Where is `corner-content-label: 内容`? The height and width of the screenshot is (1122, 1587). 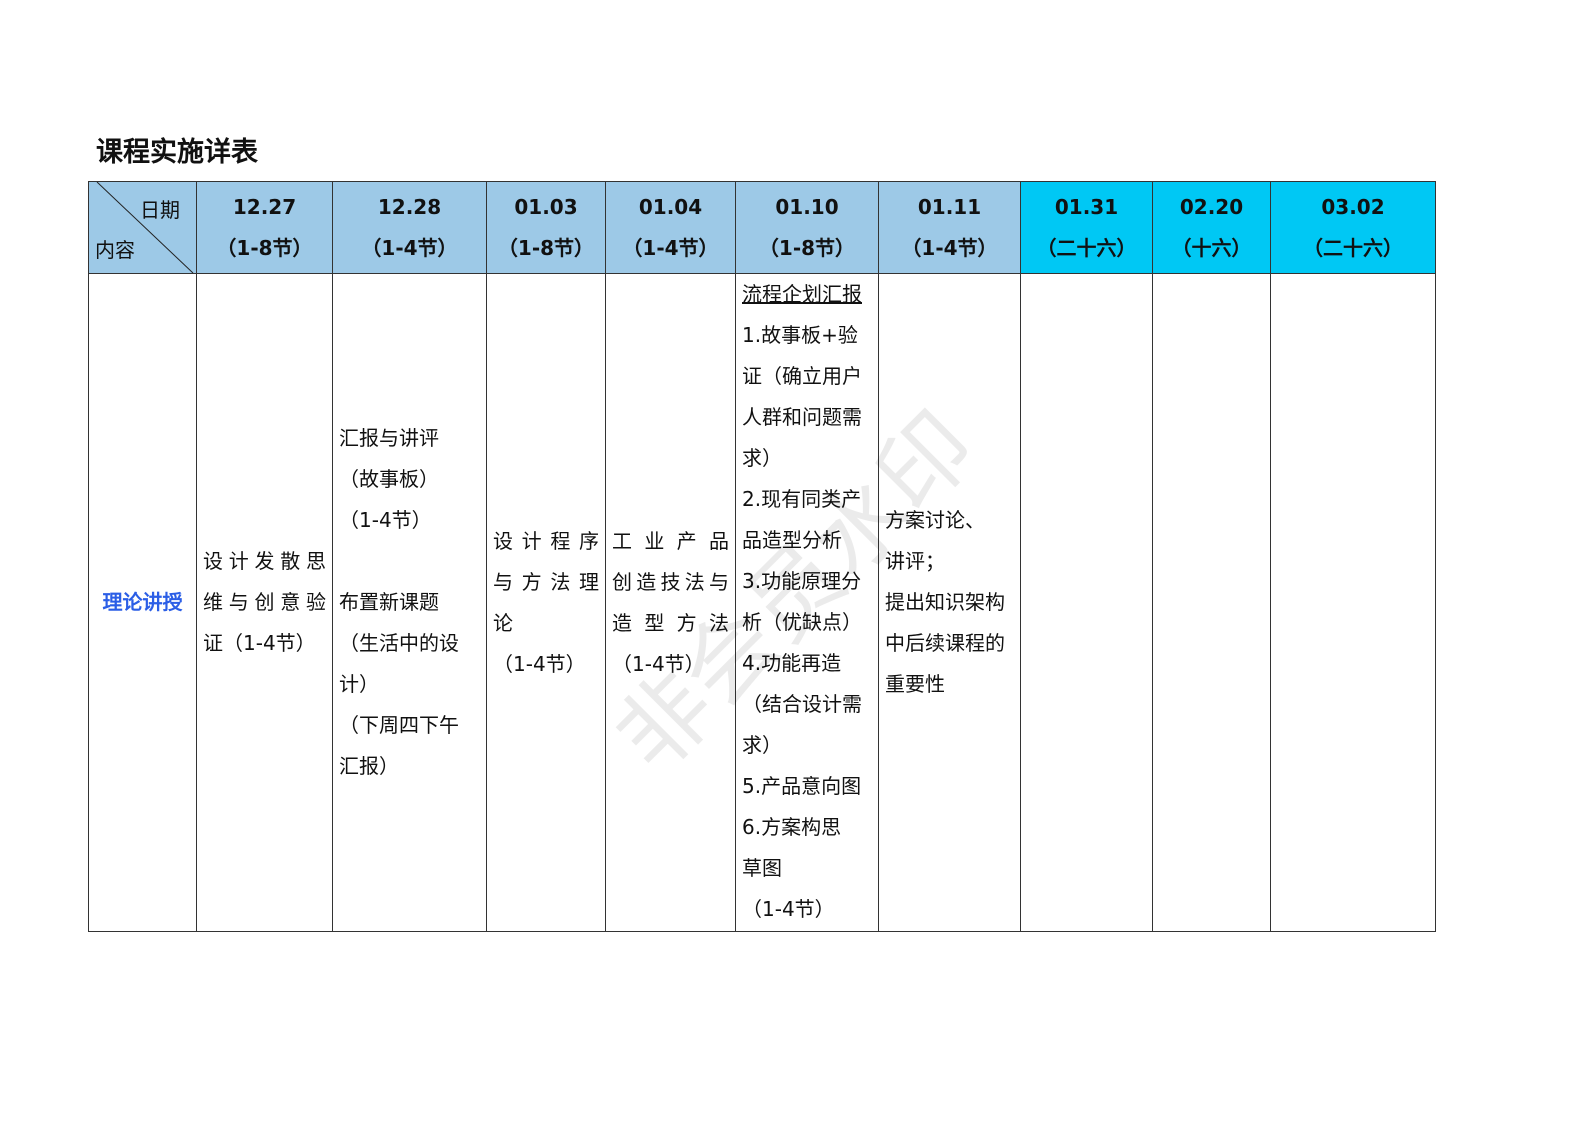 corner-content-label: 内容 is located at coordinates (115, 250).